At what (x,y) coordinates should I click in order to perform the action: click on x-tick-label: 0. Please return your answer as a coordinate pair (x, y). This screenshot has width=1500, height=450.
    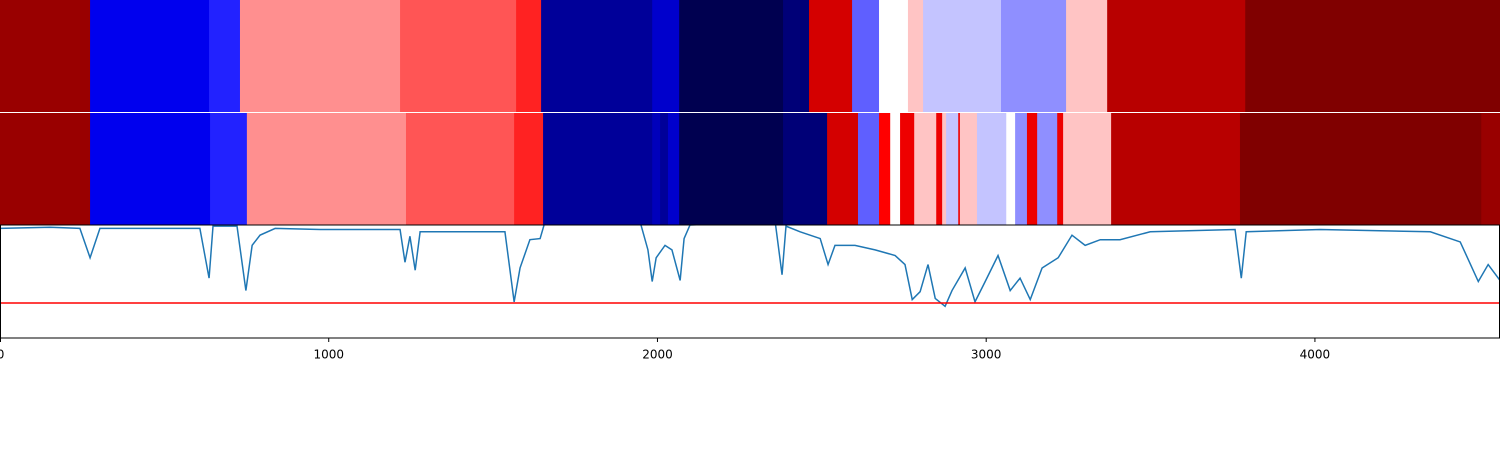
    Looking at the image, I should click on (2, 355).